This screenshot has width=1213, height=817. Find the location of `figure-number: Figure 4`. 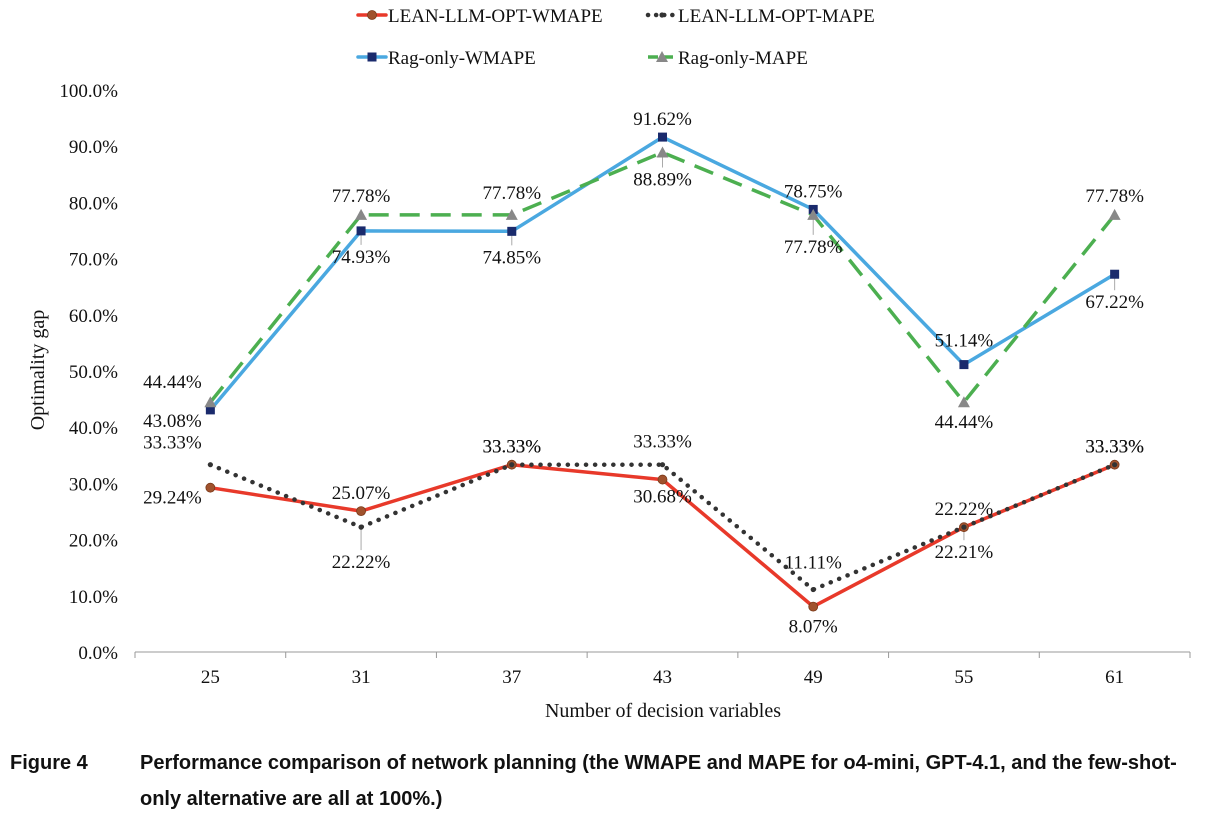

figure-number: Figure 4 is located at coordinates (49, 763).